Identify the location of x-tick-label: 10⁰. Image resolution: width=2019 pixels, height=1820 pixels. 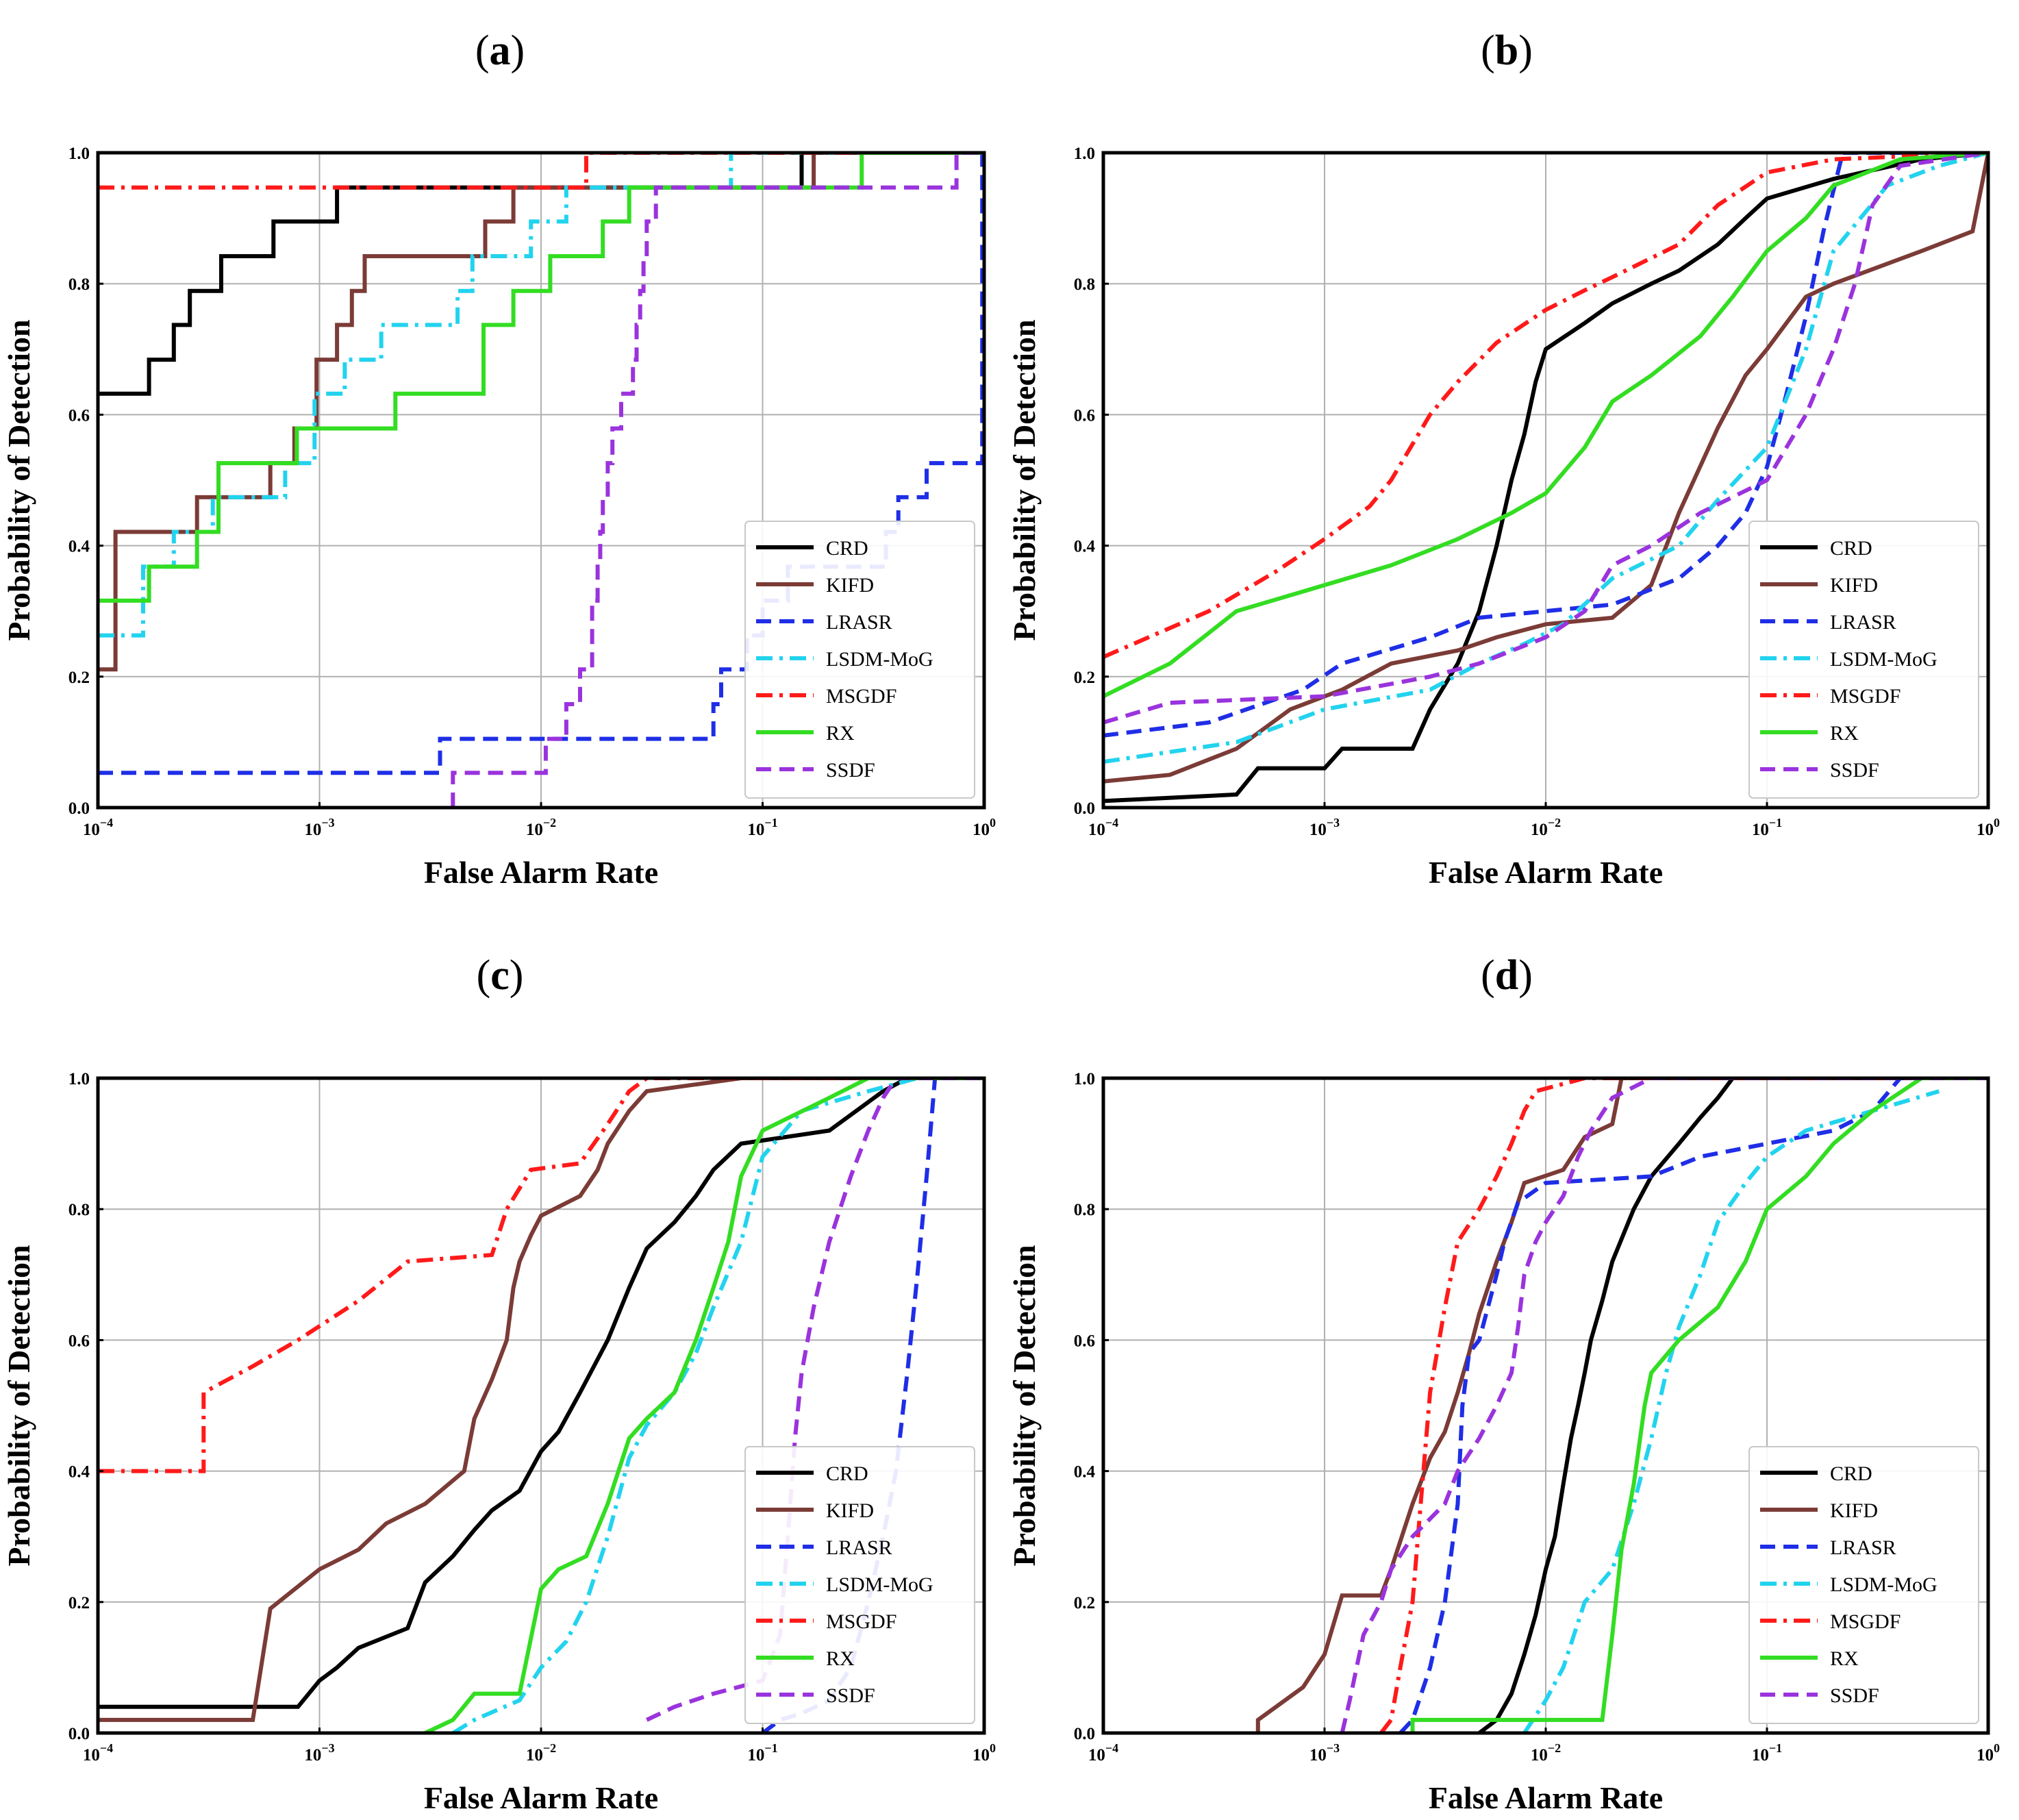
(984, 1753).